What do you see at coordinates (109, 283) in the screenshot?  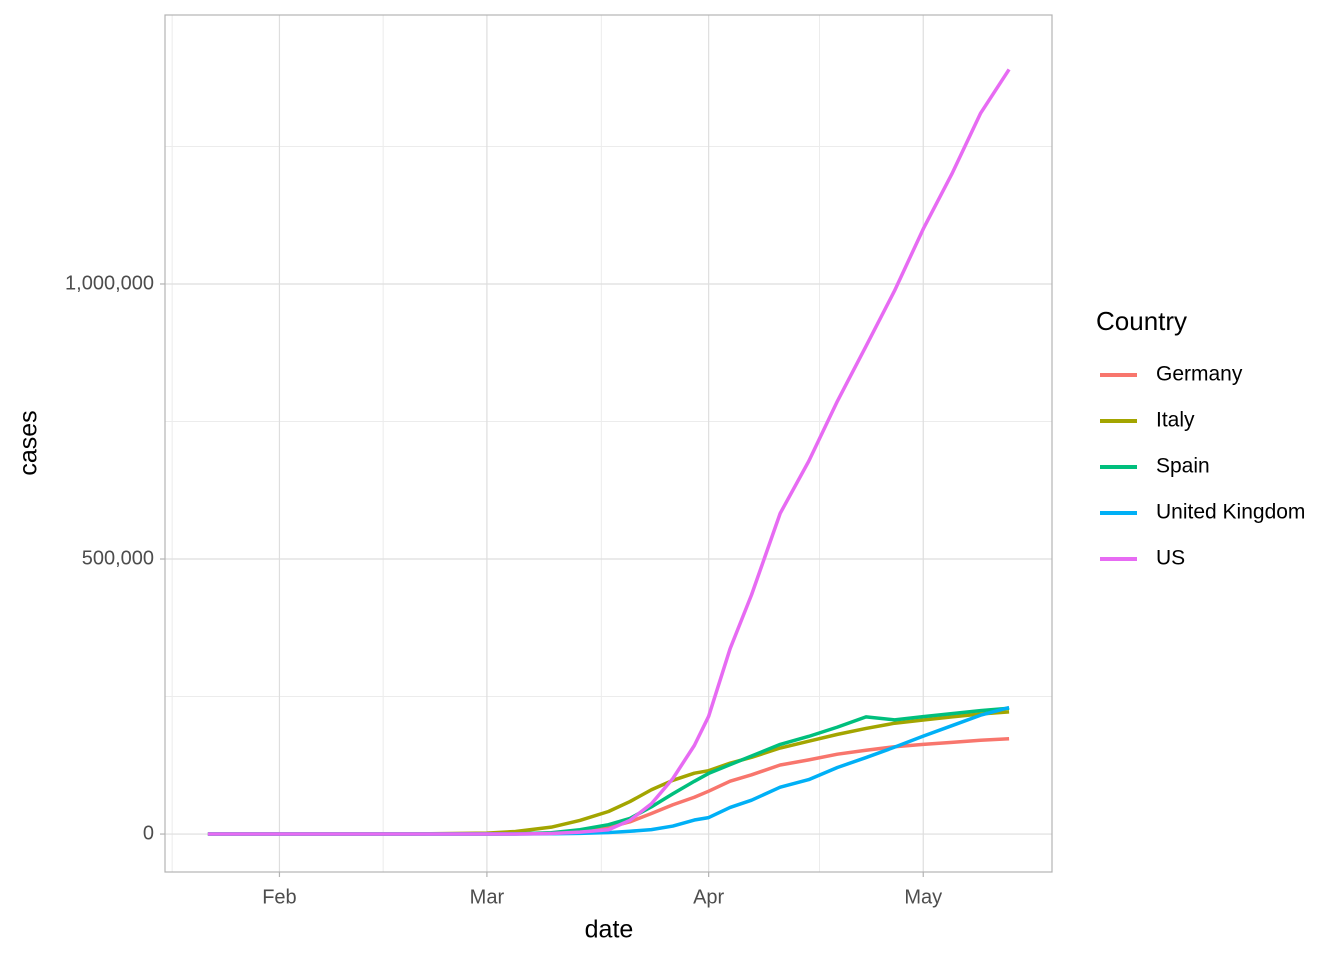 I see `y-tick-label: 1,000,000` at bounding box center [109, 283].